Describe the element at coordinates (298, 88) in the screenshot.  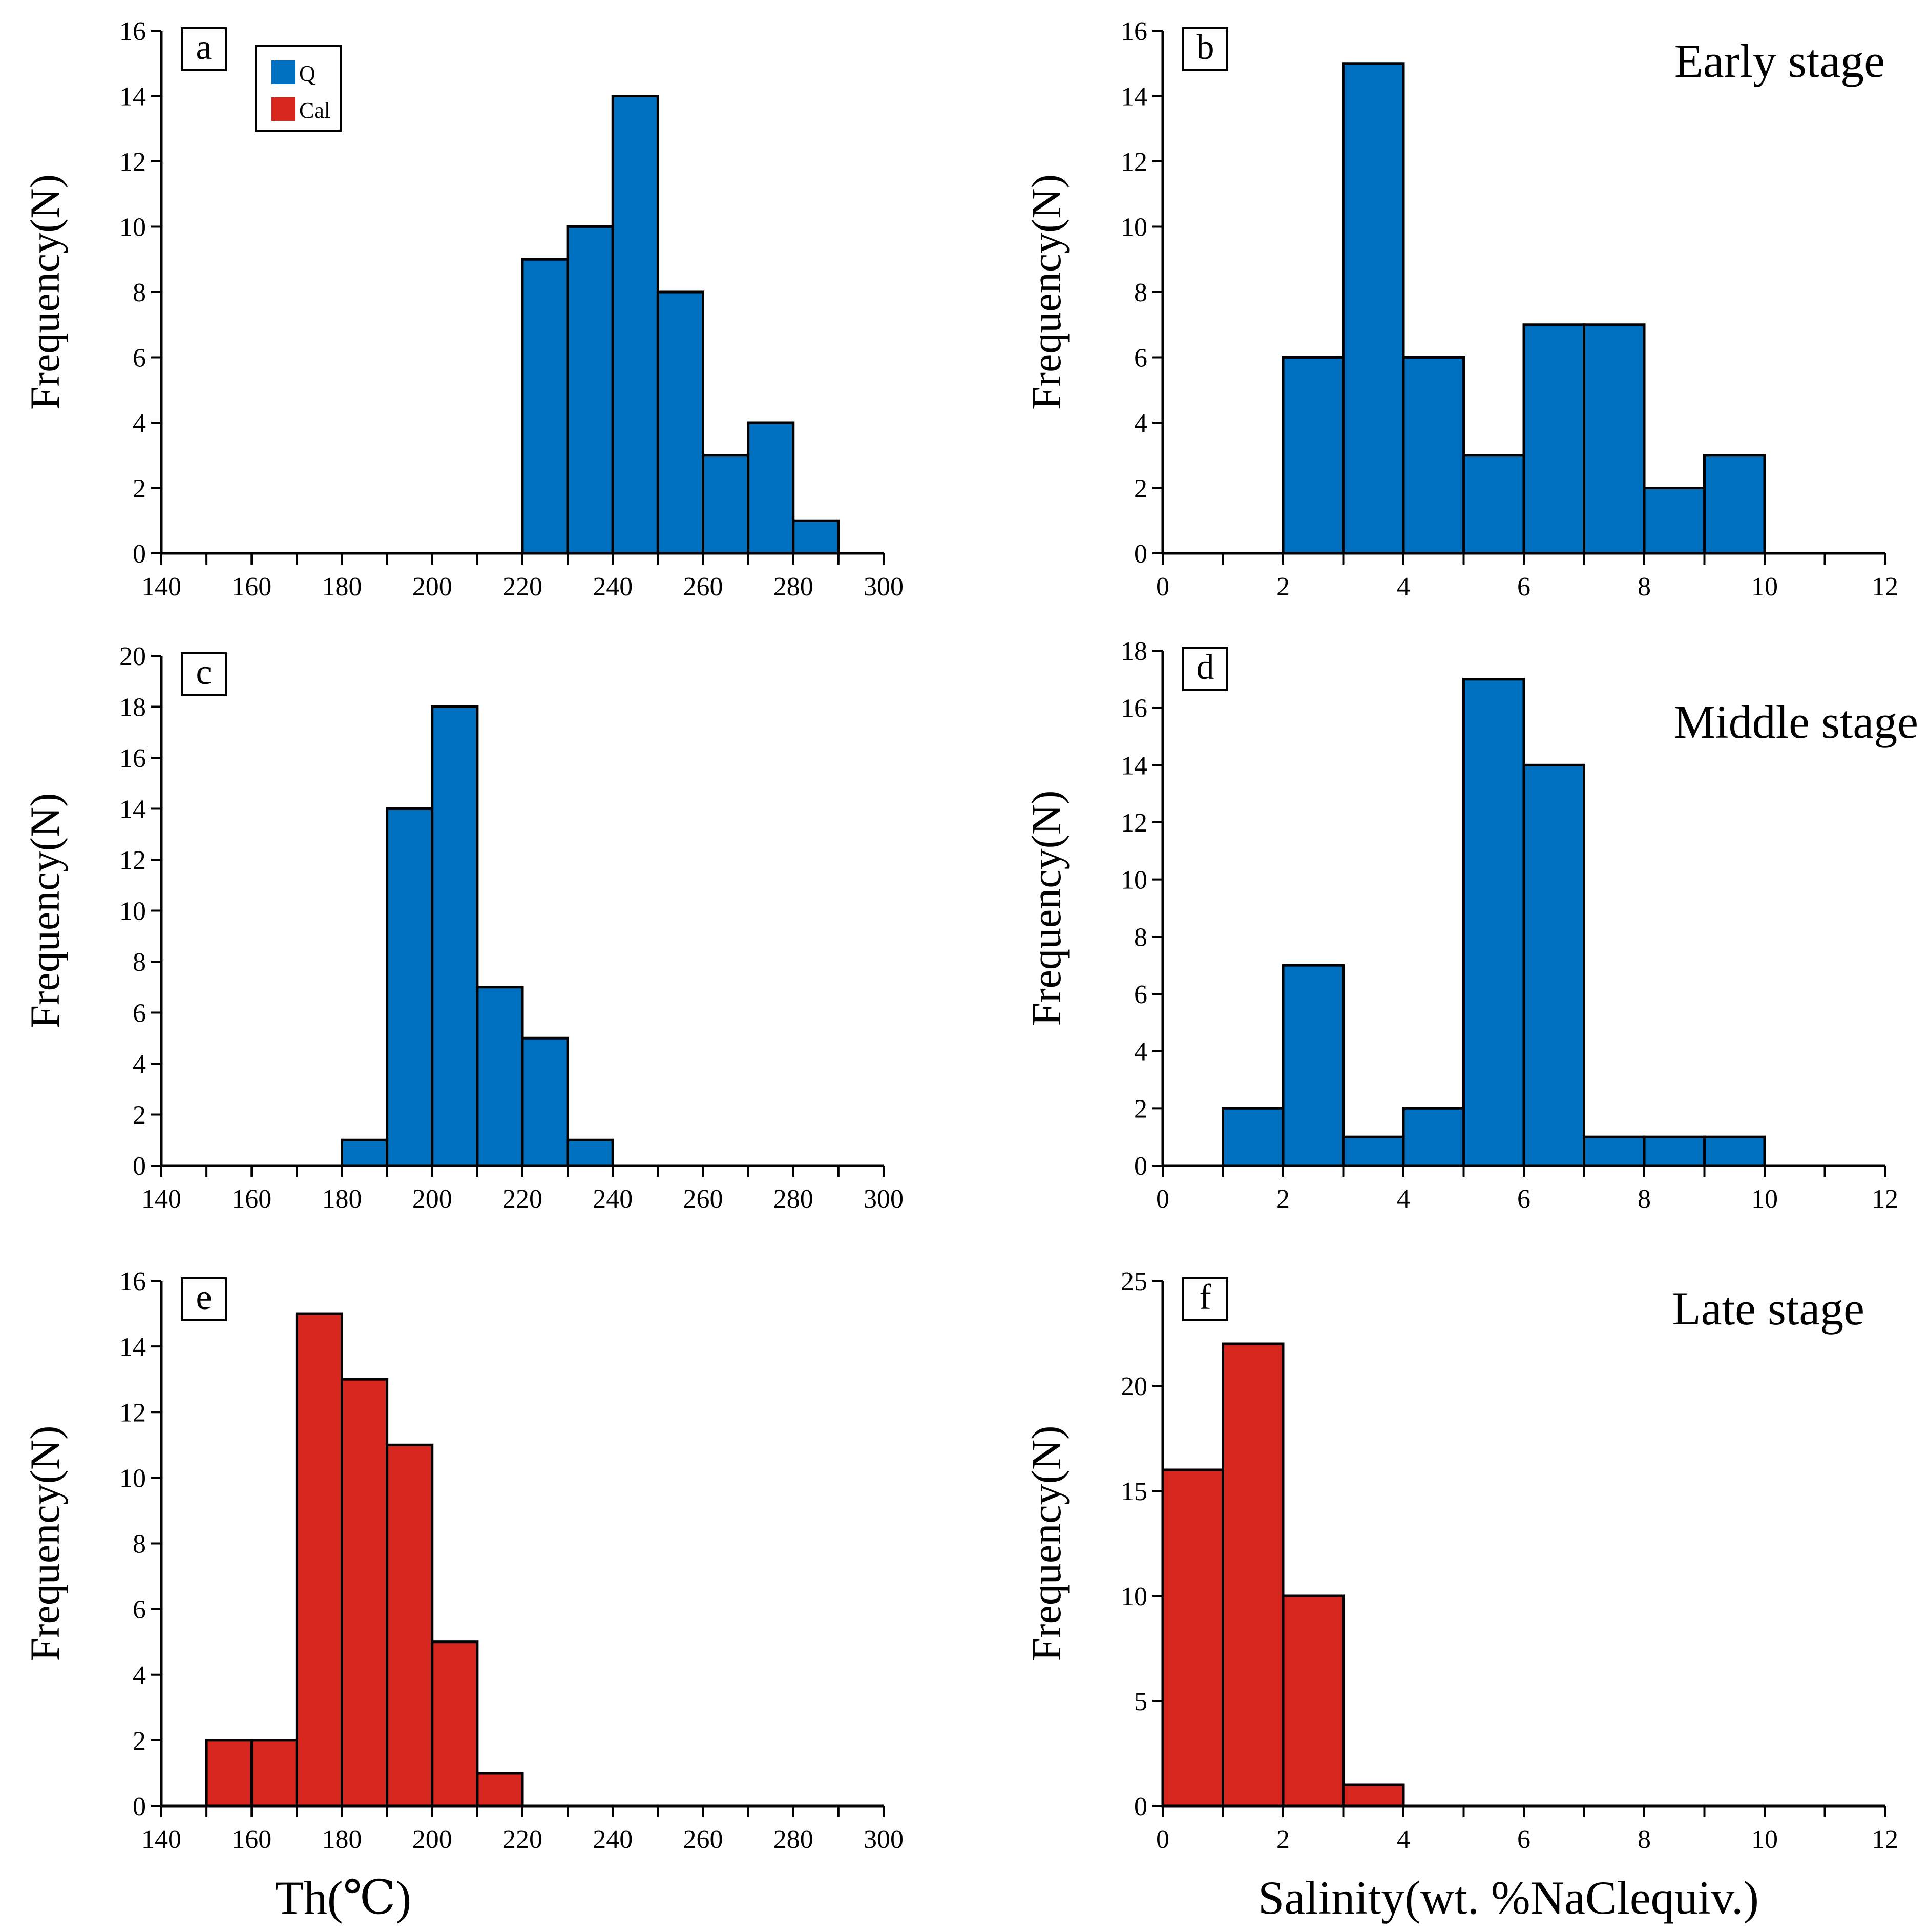
I see `legend-box` at that location.